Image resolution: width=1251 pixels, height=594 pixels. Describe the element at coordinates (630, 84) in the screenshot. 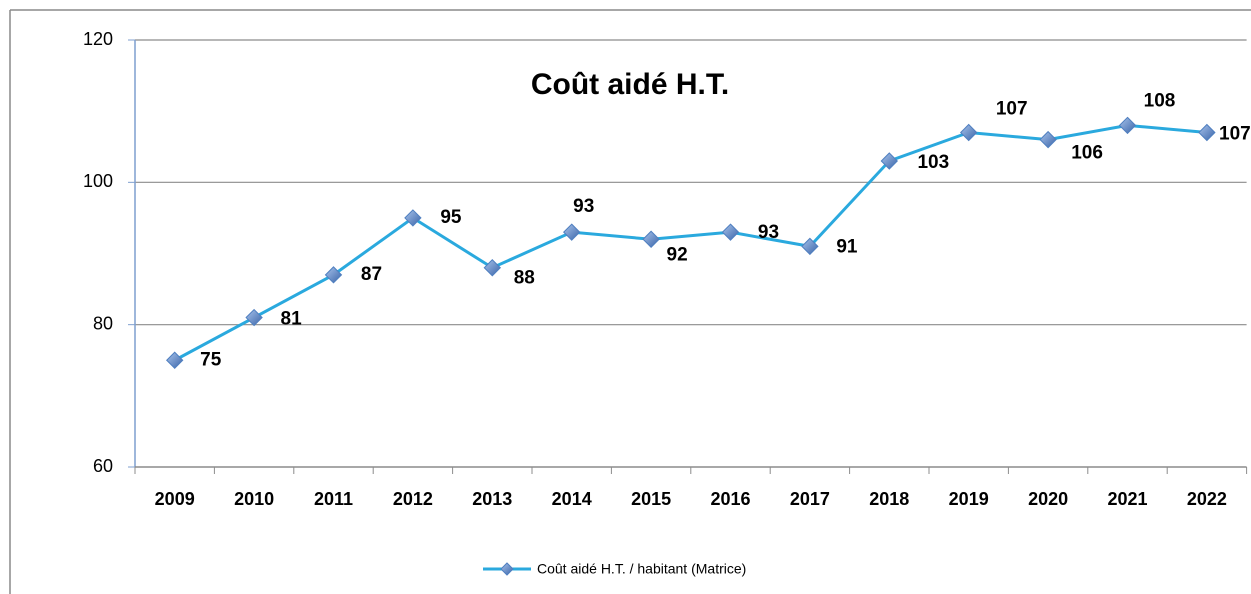

I see `chart-title: Coût aidé H.T.` at that location.